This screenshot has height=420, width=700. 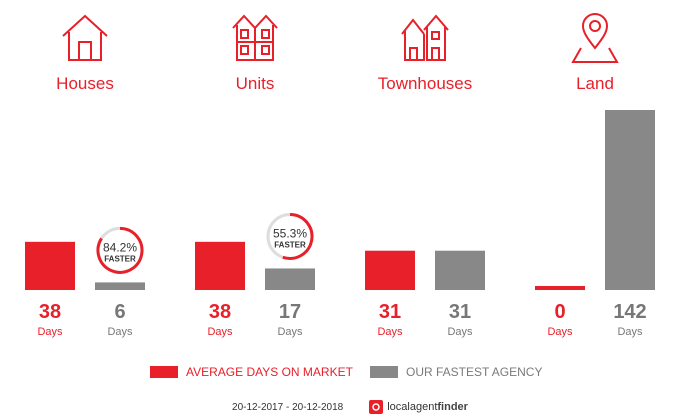 I want to click on brand-prefix: localagent, so click(x=412, y=407).